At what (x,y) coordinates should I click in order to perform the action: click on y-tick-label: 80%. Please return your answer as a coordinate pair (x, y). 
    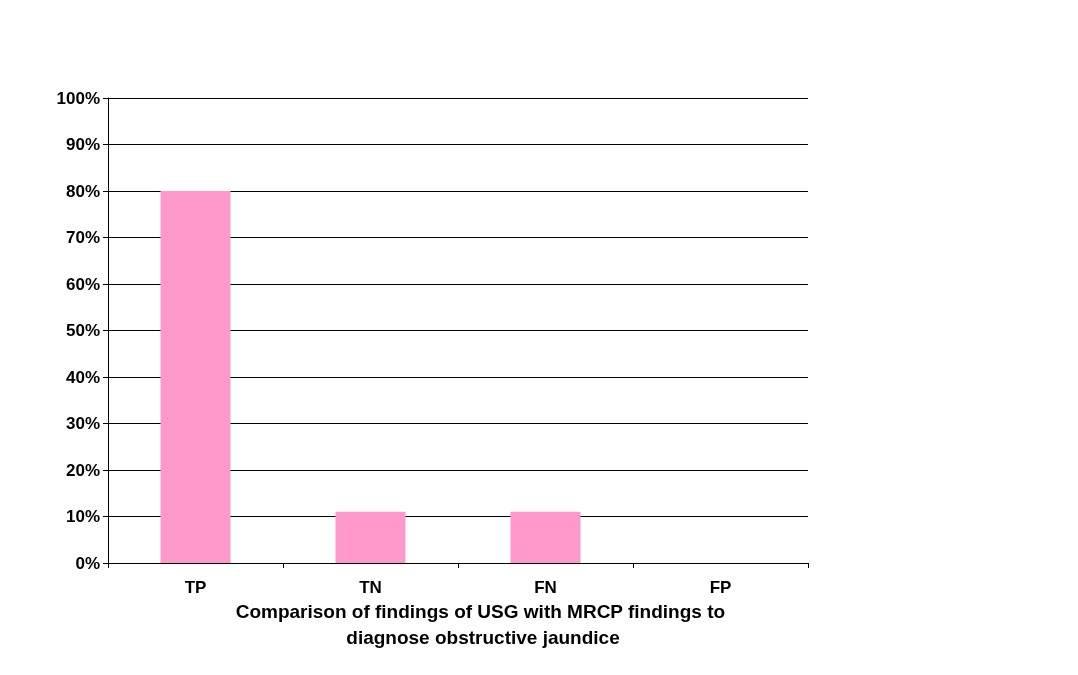
    Looking at the image, I should click on (82, 191).